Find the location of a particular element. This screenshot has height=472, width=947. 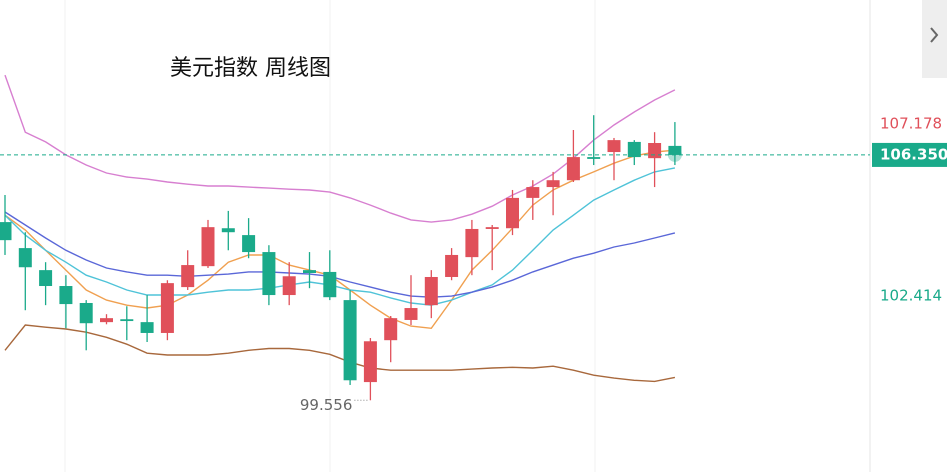

last-price-label: 106.350 is located at coordinates (913, 154).